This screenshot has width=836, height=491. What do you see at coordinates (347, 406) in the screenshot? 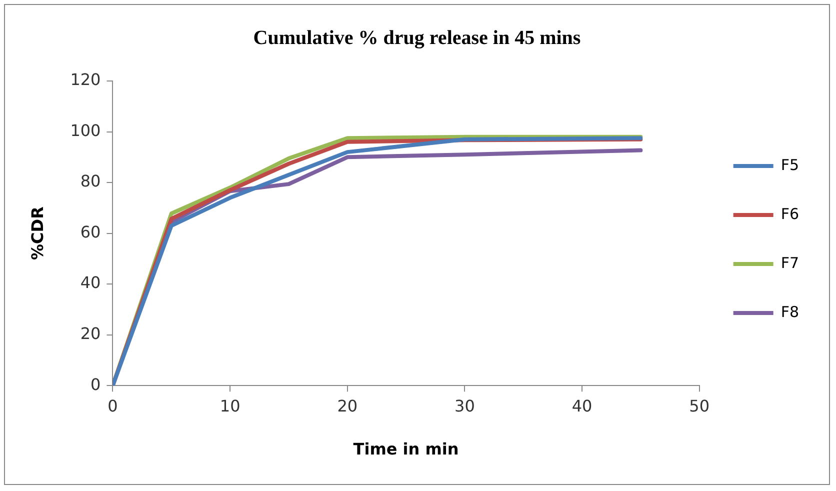
I see `x-tick-label: 20` at bounding box center [347, 406].